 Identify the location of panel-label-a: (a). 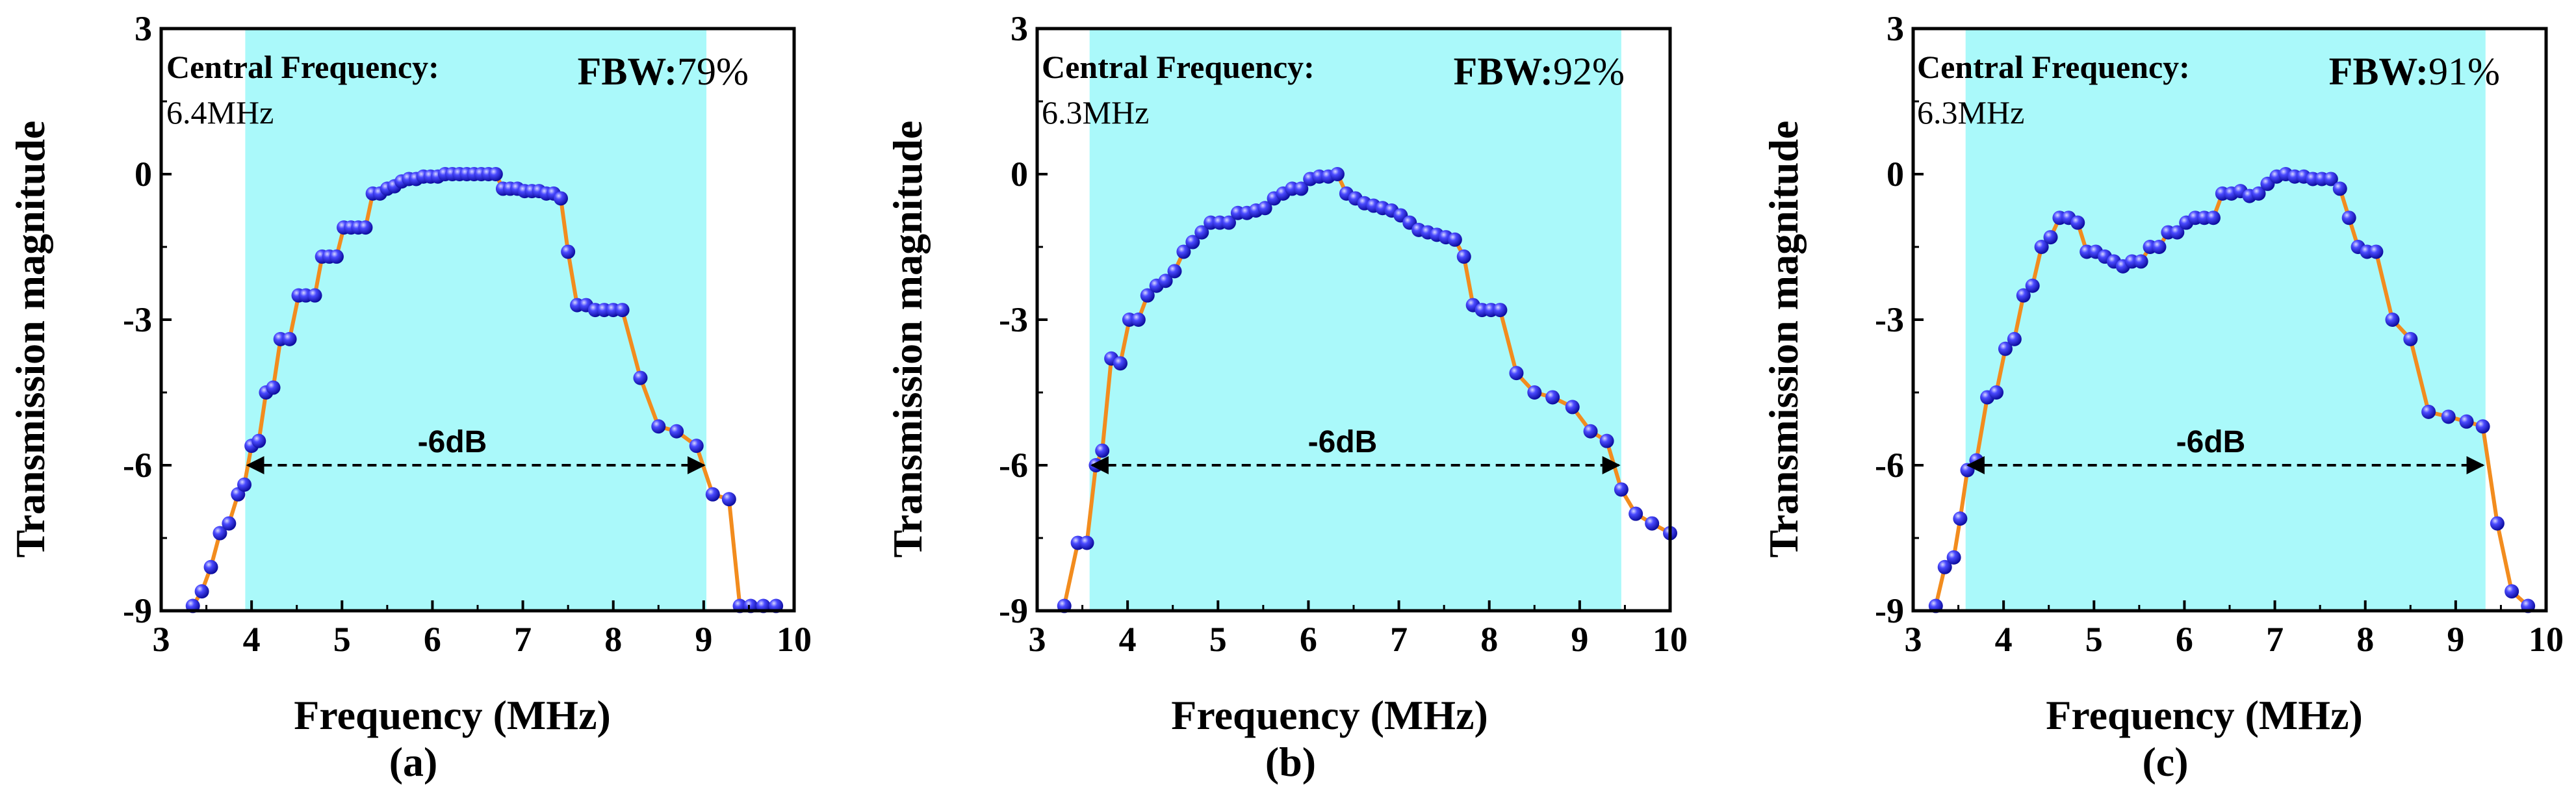
(413, 762).